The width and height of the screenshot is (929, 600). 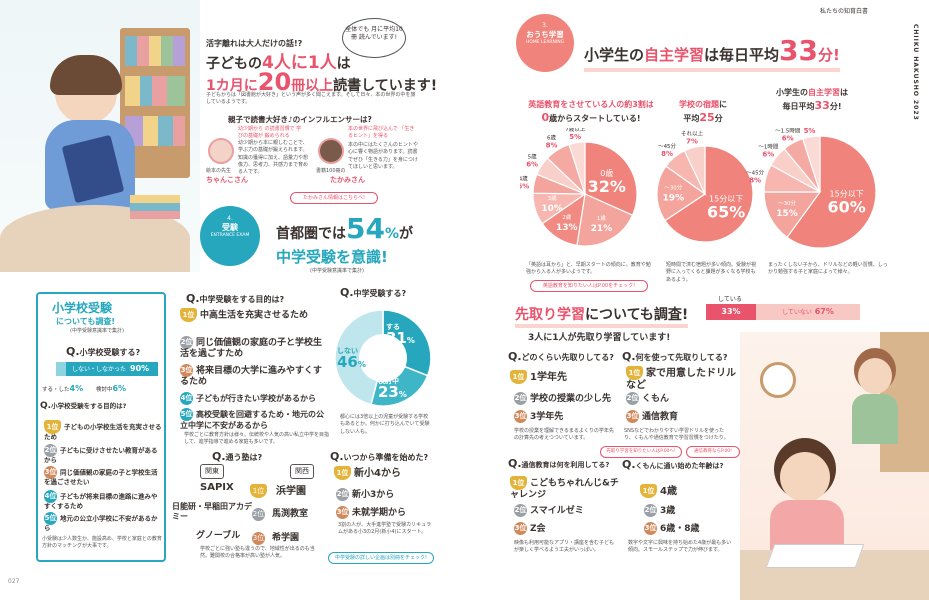 What do you see at coordinates (787, 214) in the screenshot?
I see `pie3-value-1: 15%` at bounding box center [787, 214].